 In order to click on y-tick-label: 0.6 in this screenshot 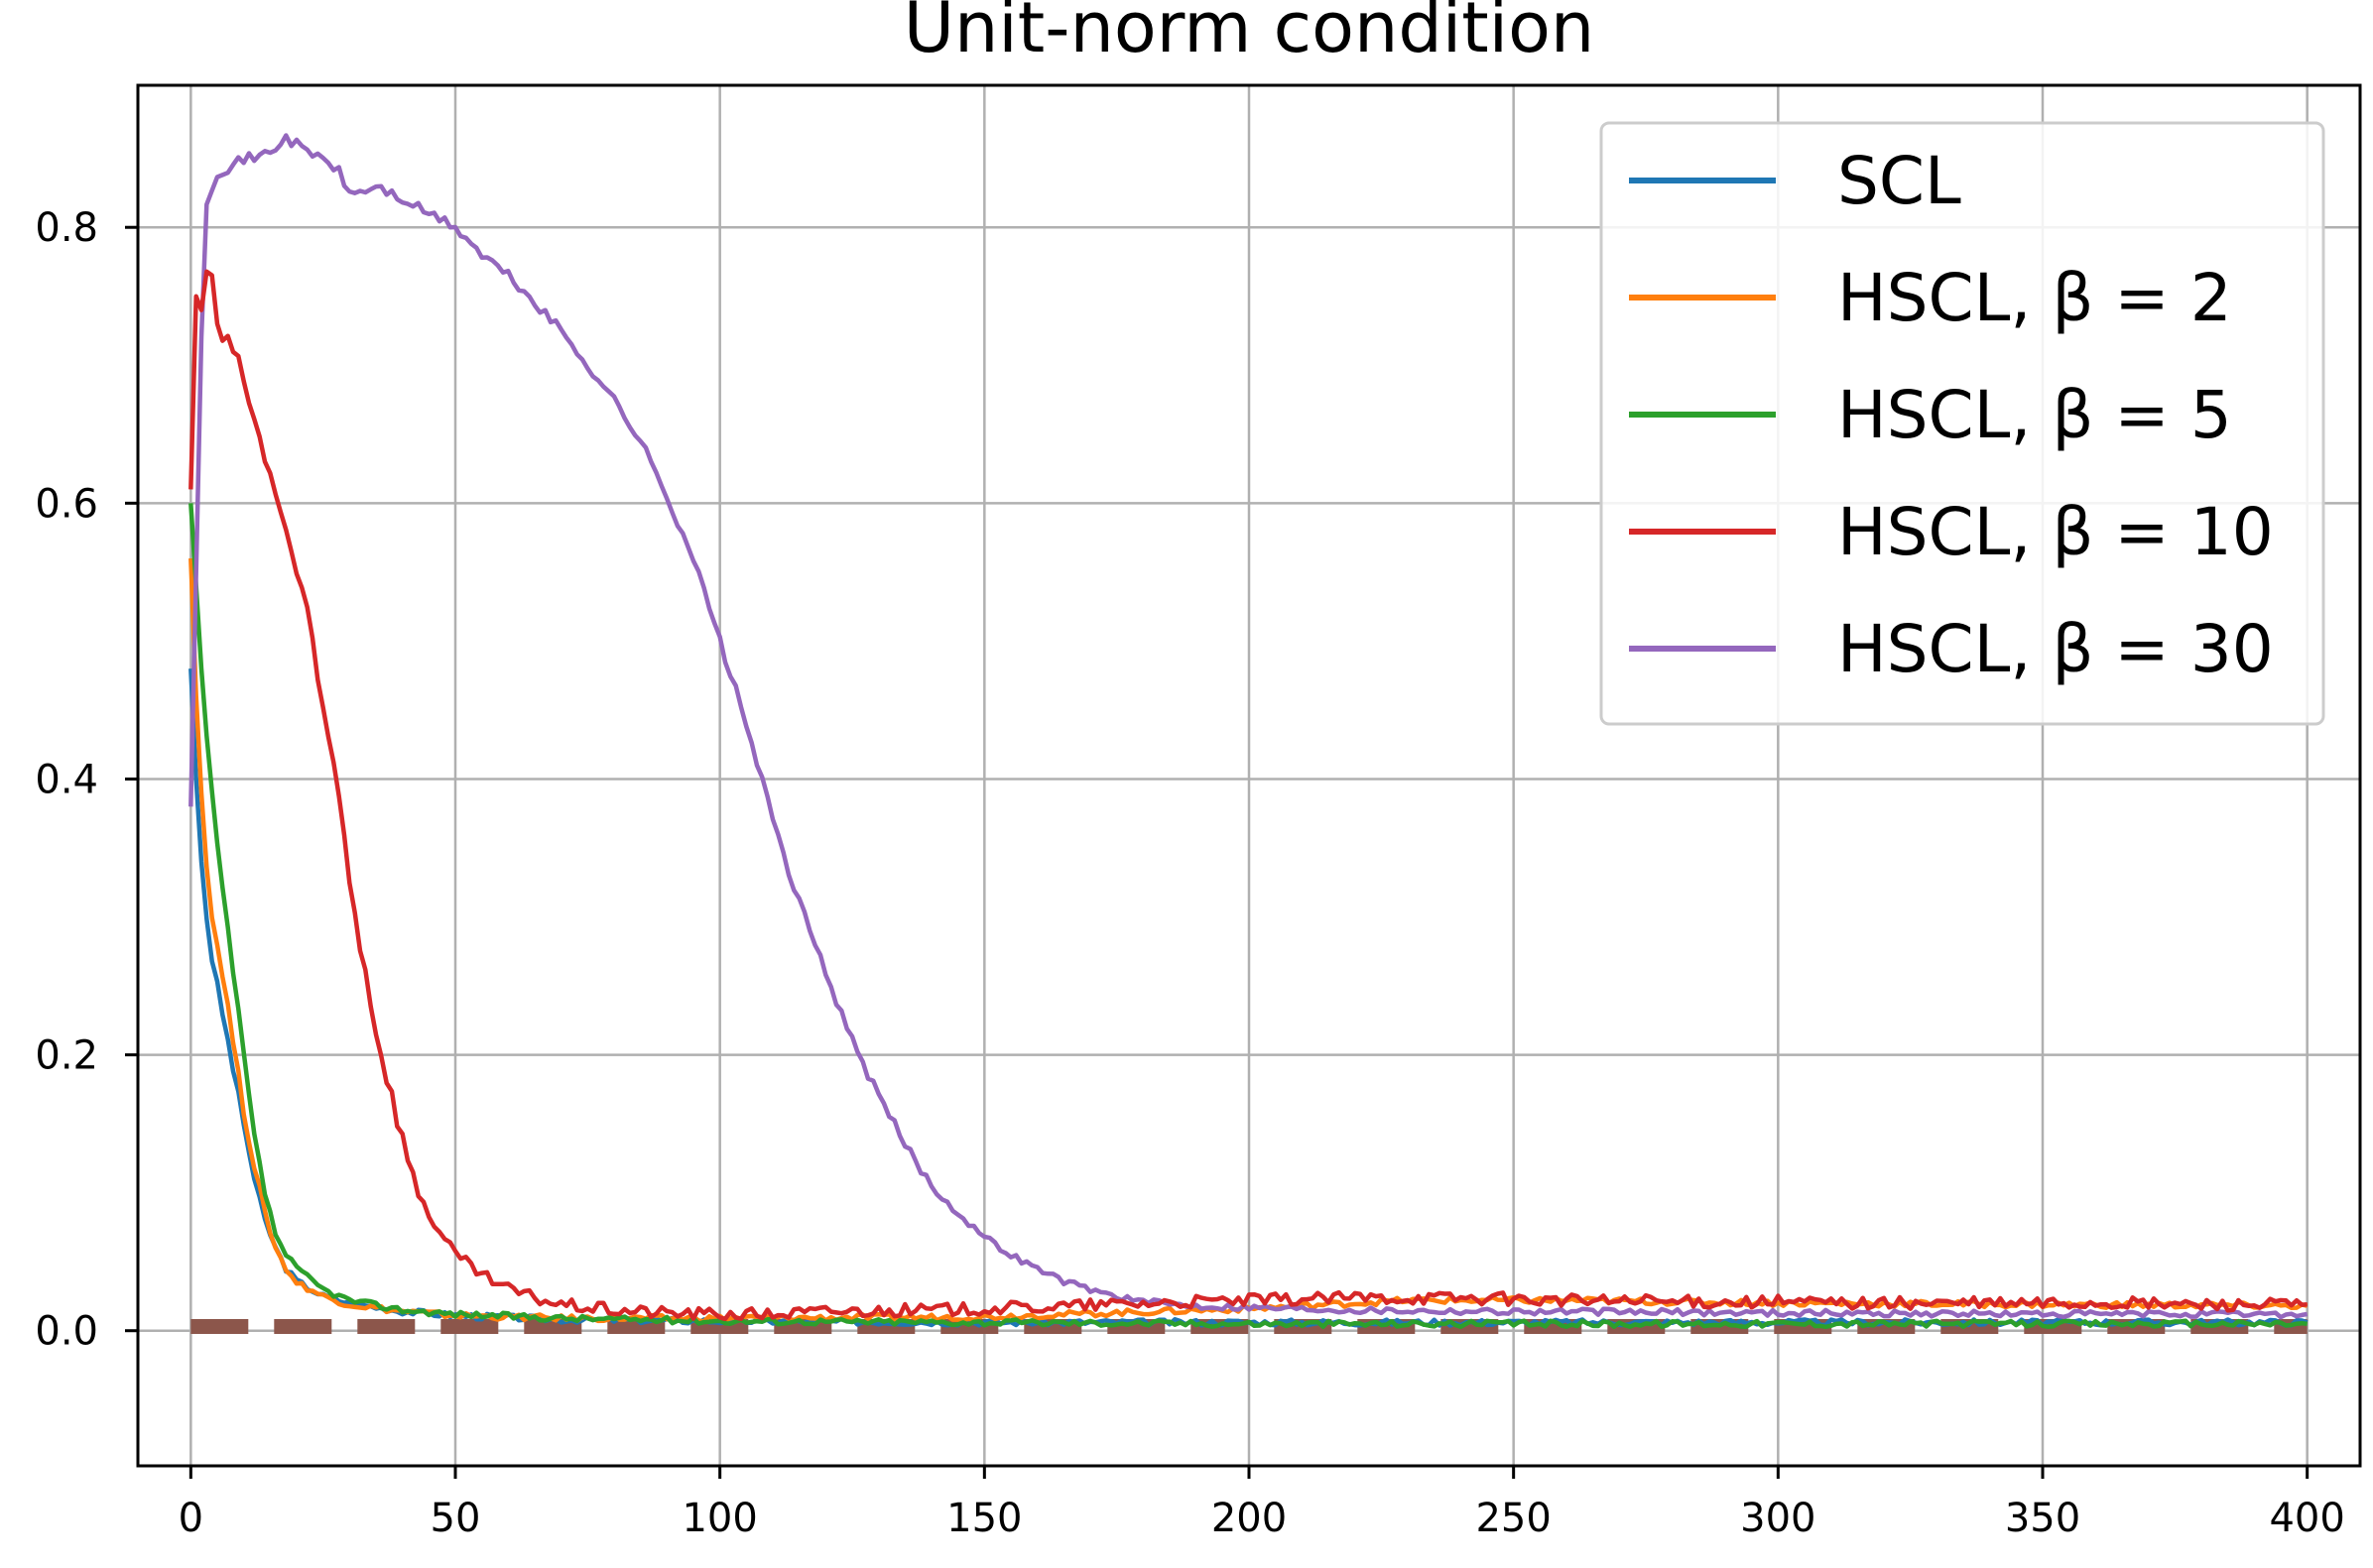, I will do `click(66, 504)`.